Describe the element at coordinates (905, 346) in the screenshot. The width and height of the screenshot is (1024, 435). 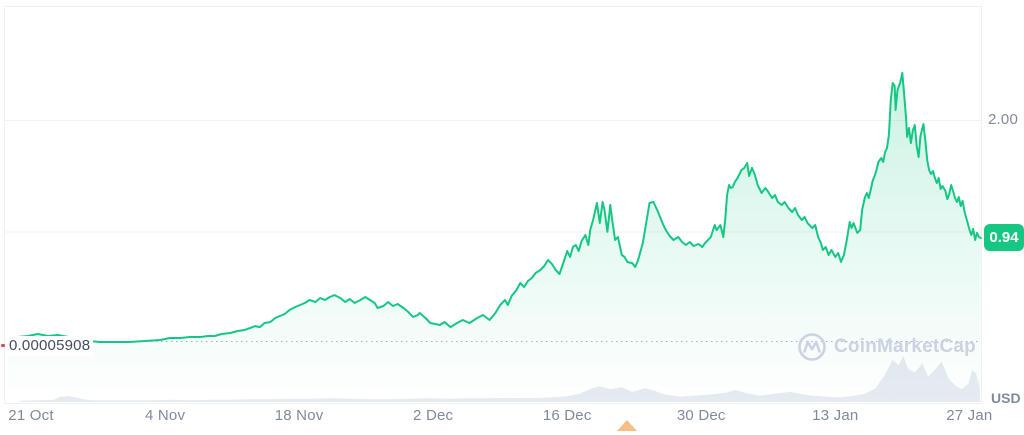
I see `watermark-text: CoinMarketCap` at that location.